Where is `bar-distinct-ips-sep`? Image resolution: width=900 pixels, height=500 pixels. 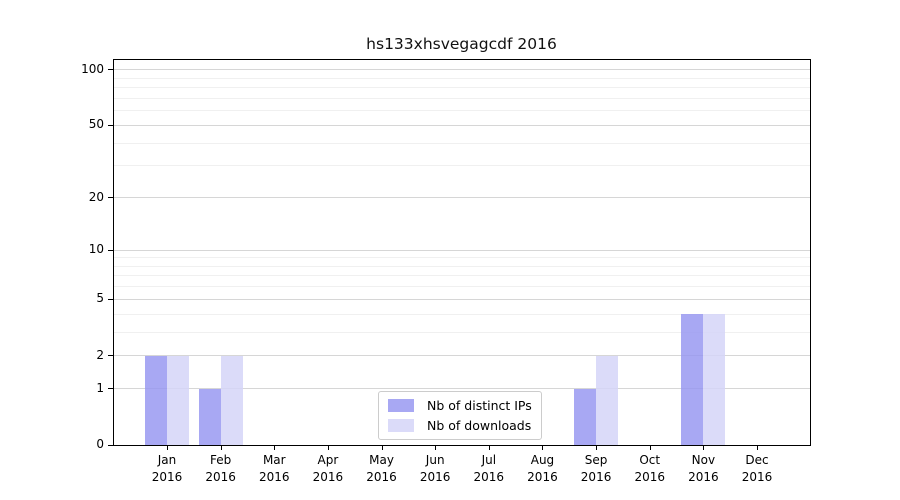 bar-distinct-ips-sep is located at coordinates (585, 416).